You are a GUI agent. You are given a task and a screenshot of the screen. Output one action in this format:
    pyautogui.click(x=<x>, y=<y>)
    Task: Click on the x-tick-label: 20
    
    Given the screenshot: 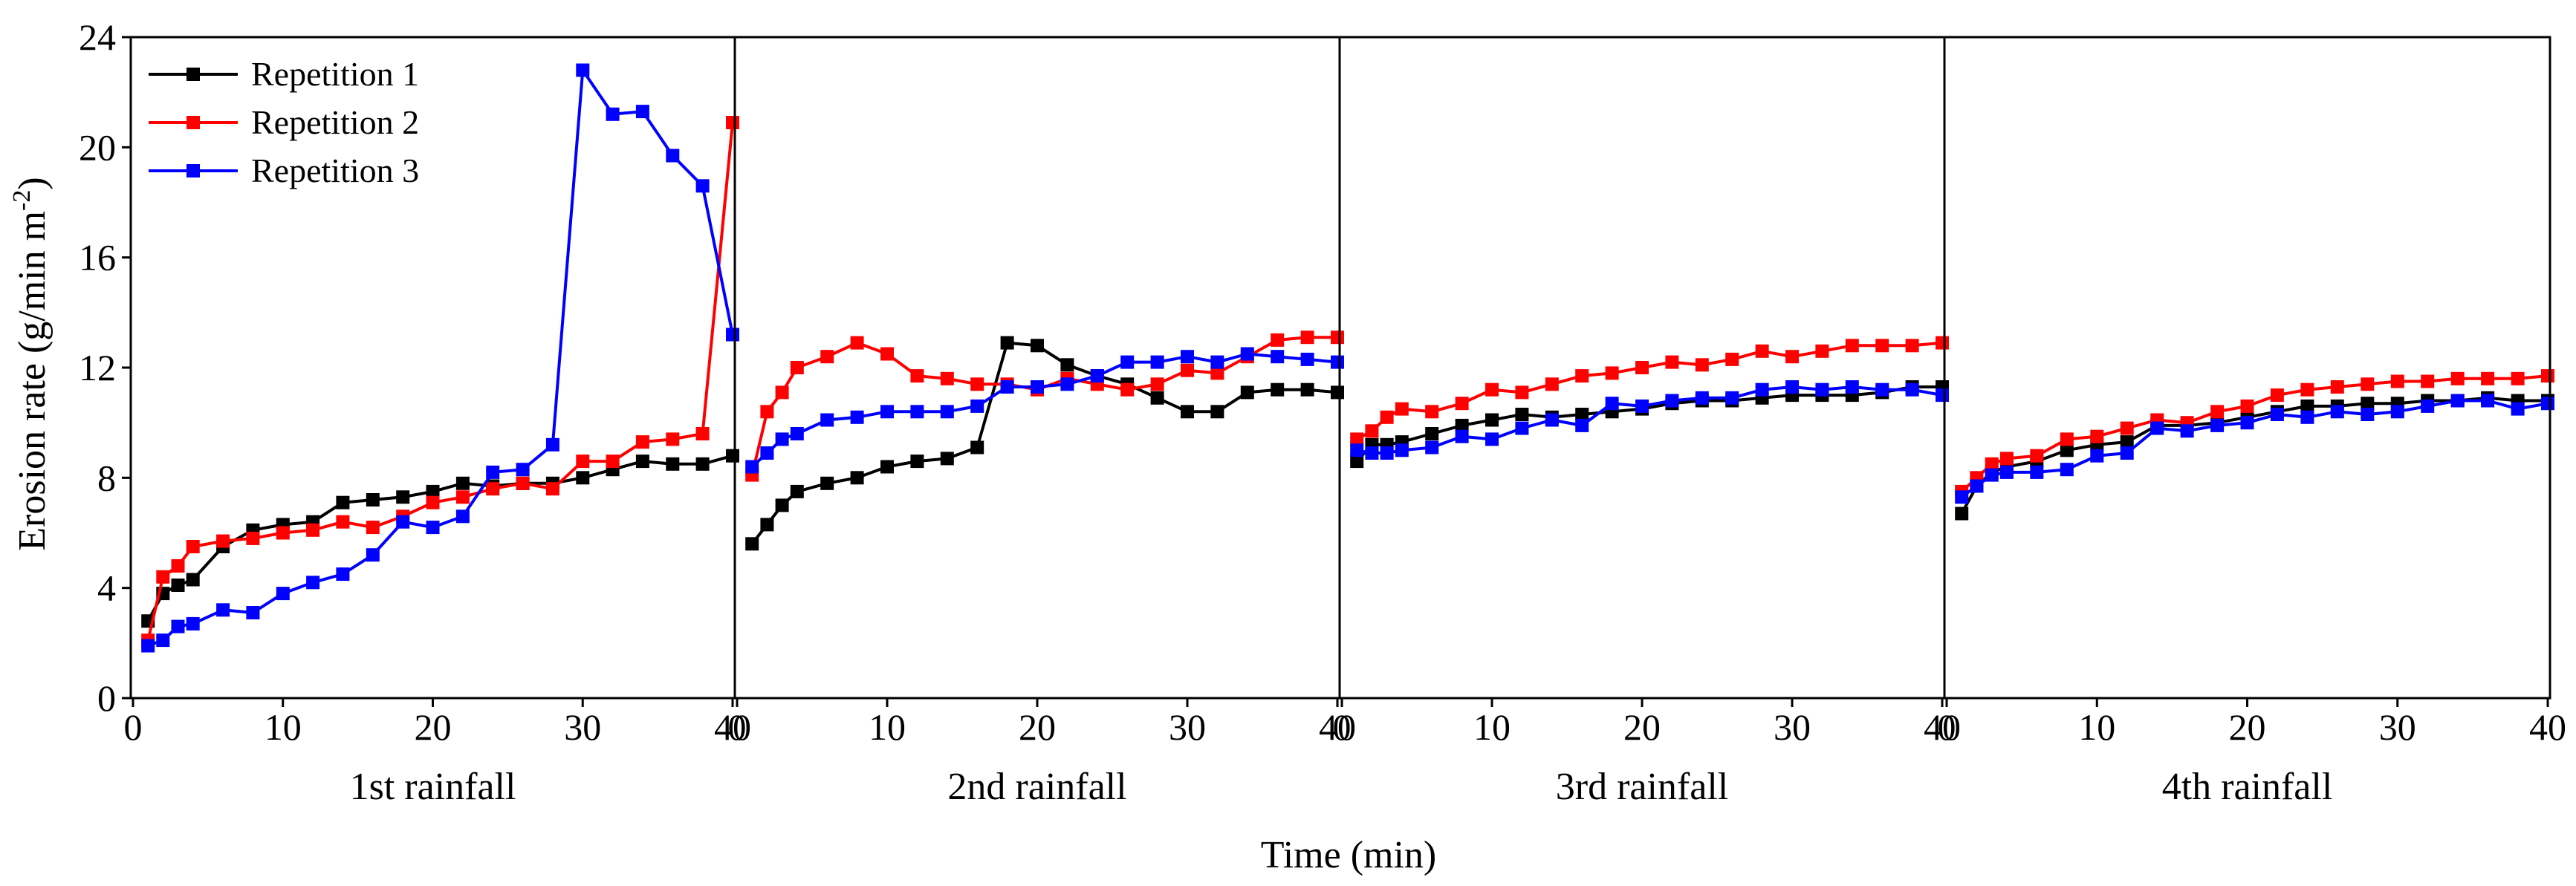 What is the action you would take?
    pyautogui.click(x=1037, y=727)
    